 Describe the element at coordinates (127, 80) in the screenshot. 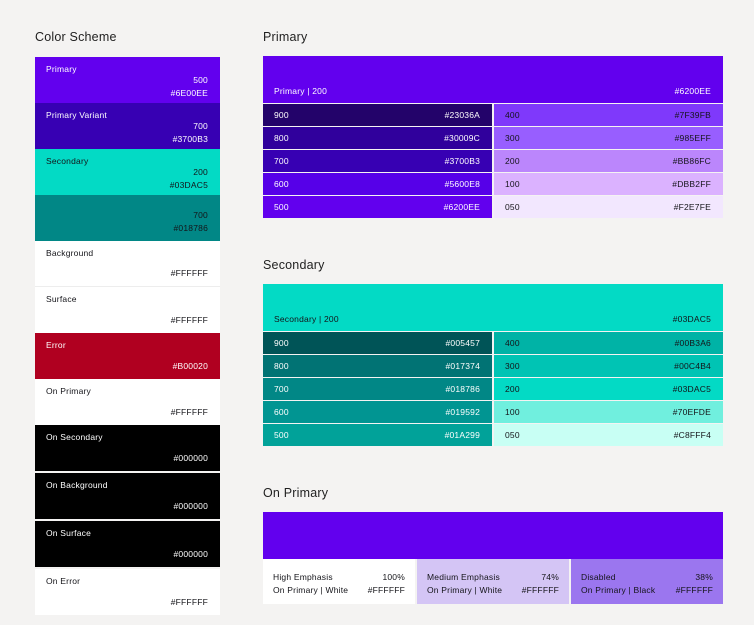

I see `swatch-primary: Primary 500 #6E00EE` at that location.